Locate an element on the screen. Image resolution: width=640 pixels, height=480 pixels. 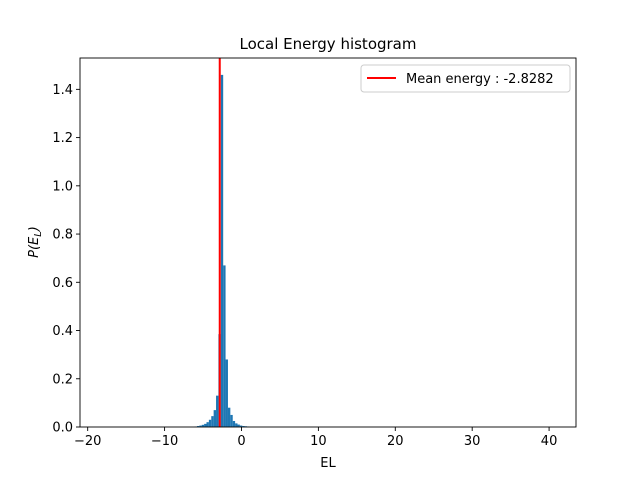
x-axis-ticks: −20 −10 0 10 20 30 40 is located at coordinates (315, 438).